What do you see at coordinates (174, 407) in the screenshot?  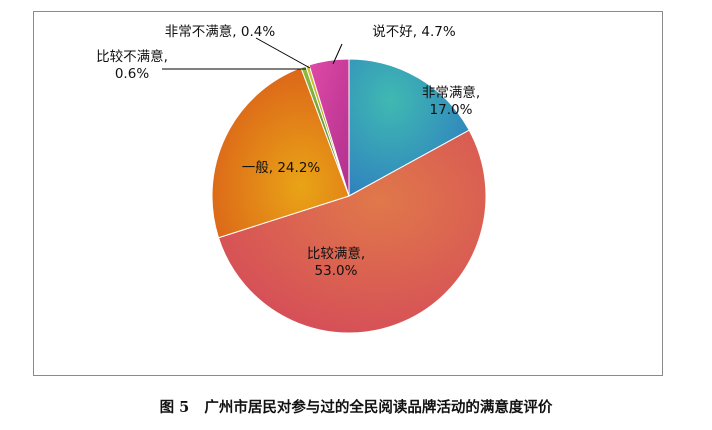 I see `figure-number: 图 5` at bounding box center [174, 407].